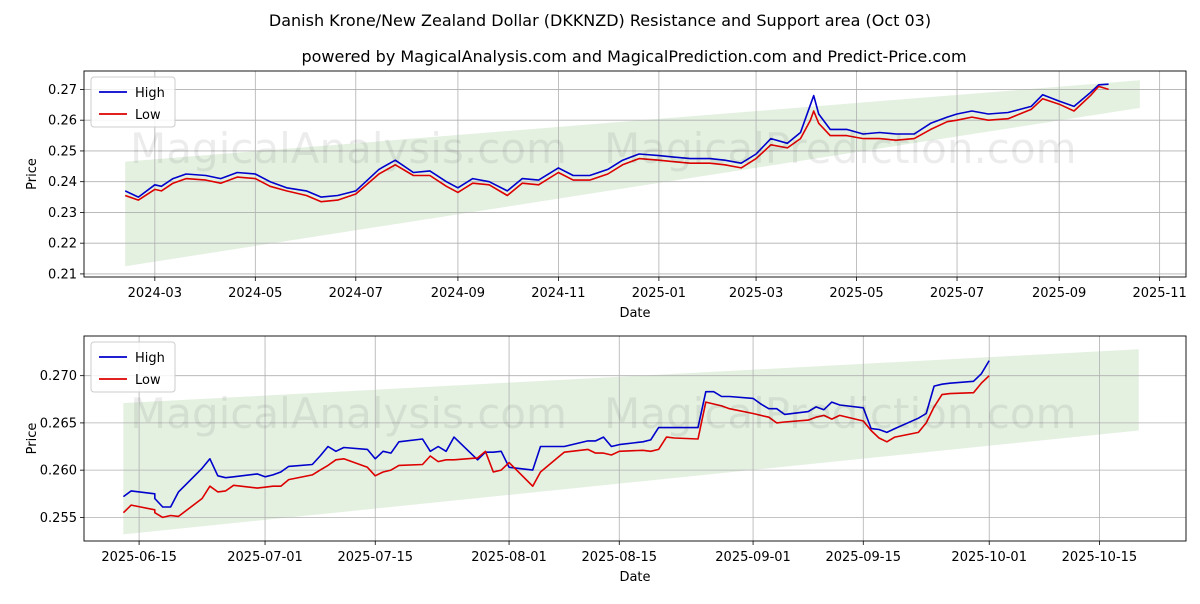  Describe the element at coordinates (62, 274) in the screenshot. I see `y-tick-label: 0.21` at that location.